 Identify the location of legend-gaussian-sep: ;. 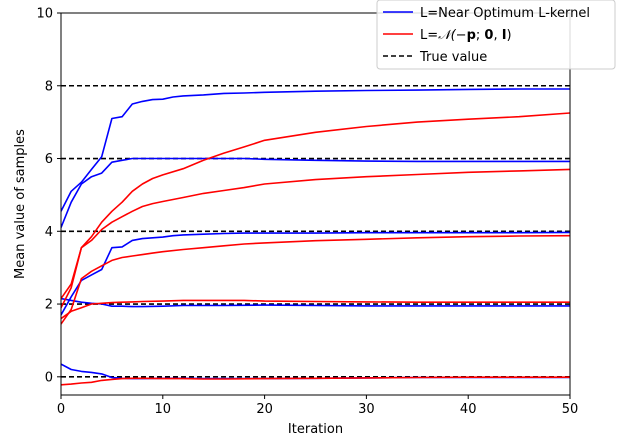
(480, 35).